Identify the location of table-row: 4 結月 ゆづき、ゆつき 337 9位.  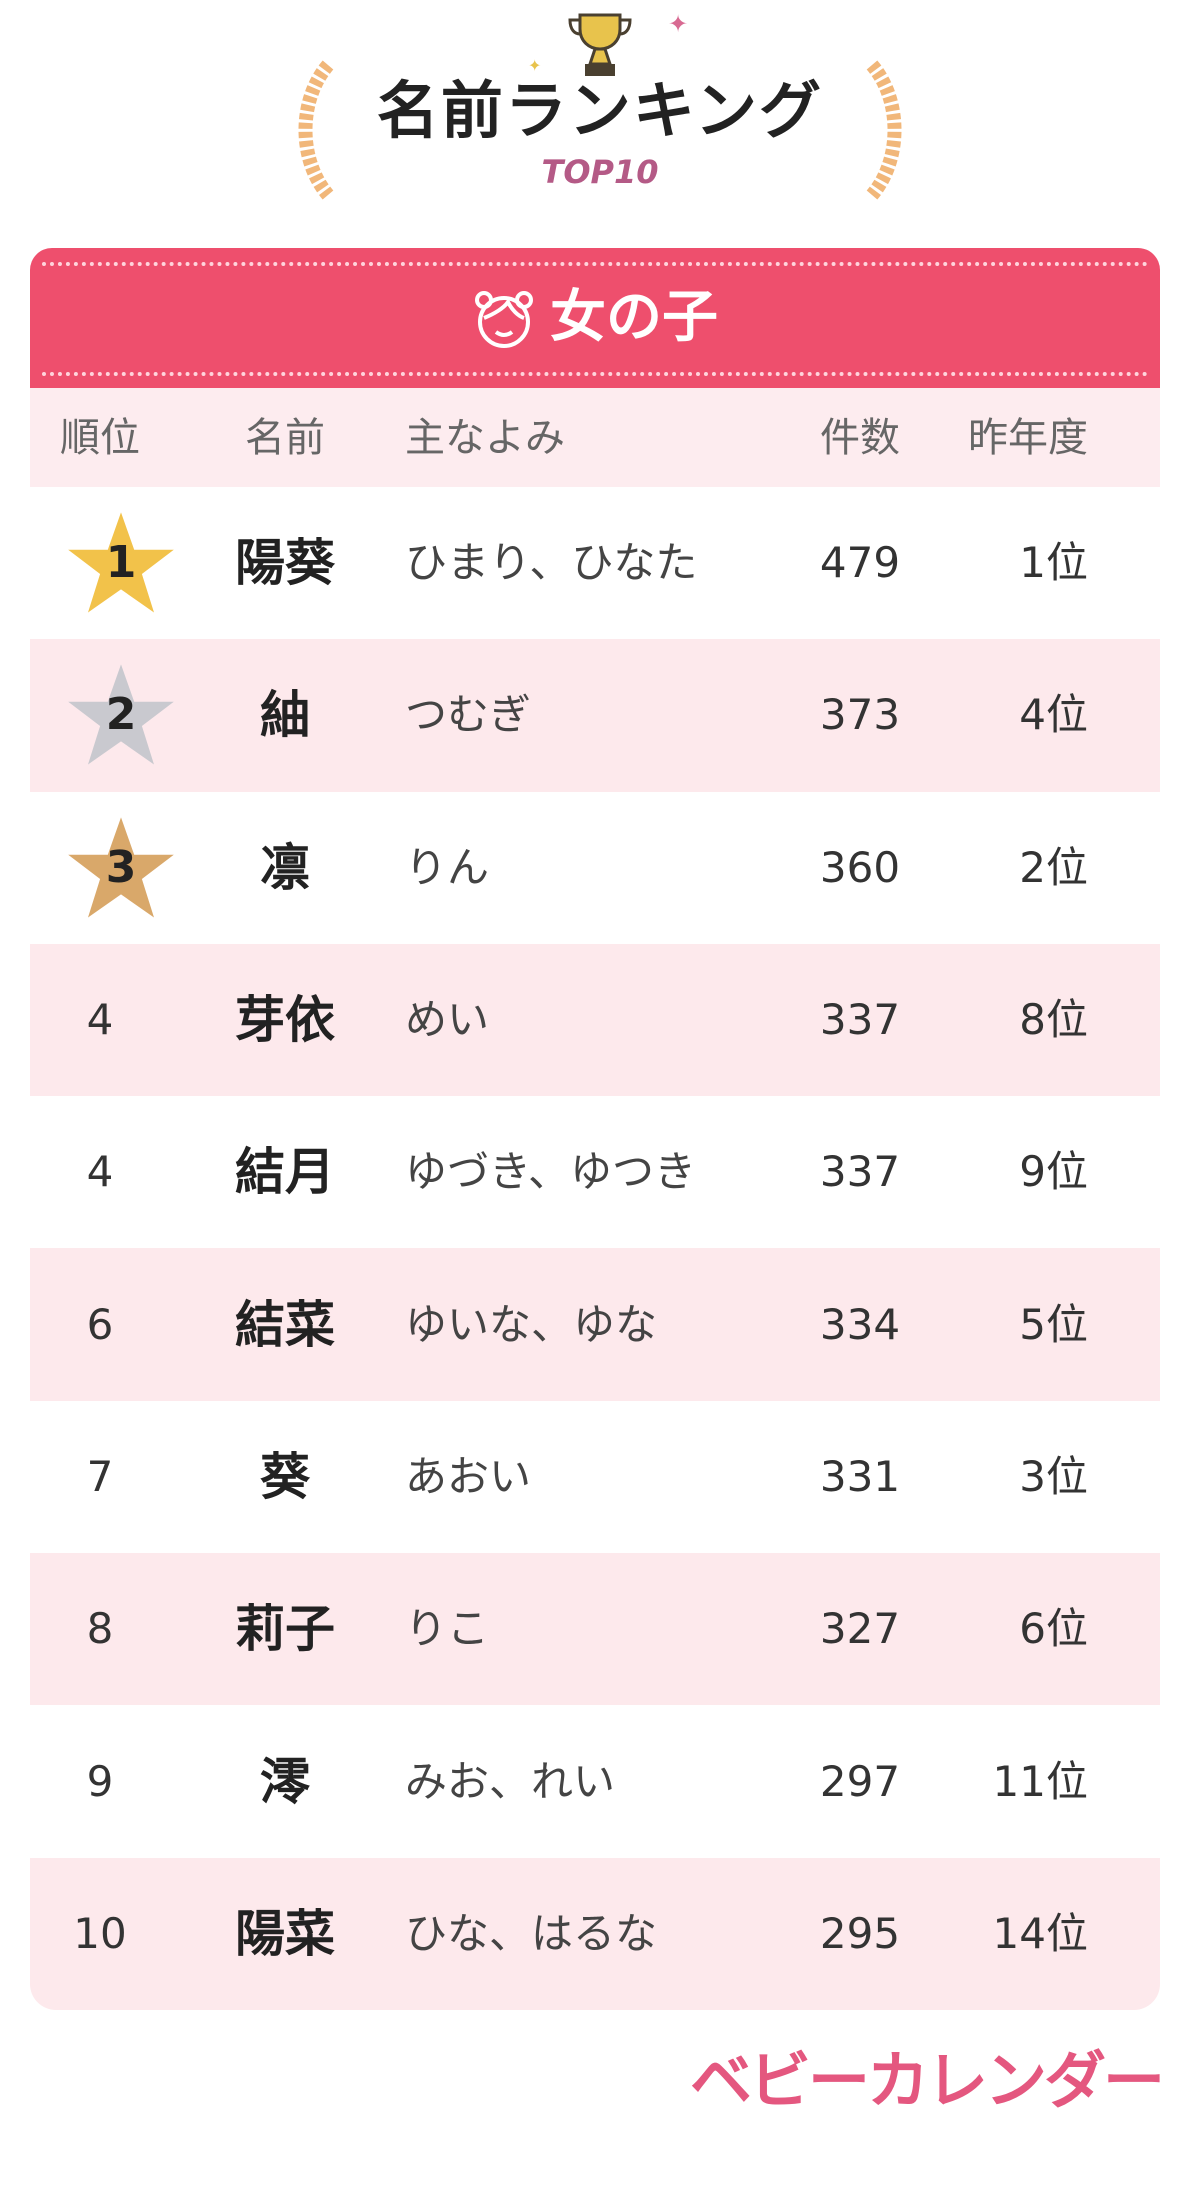
(595, 1172).